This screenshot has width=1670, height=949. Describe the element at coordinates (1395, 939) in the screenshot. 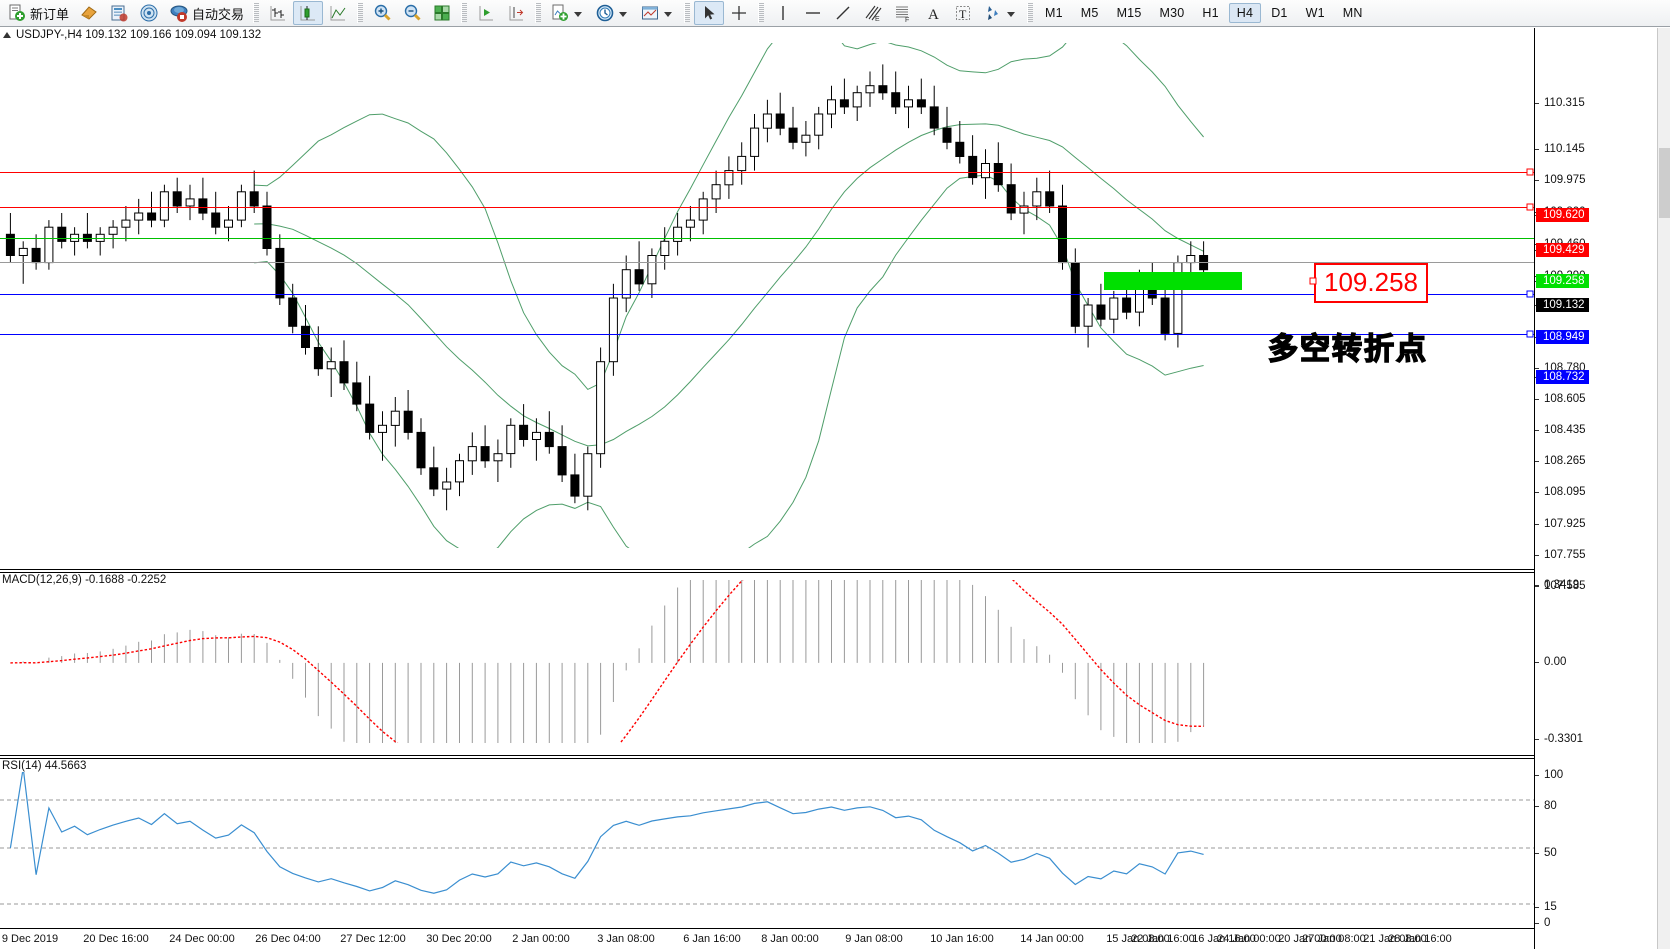

I see `time-label-16: 21 Jan 08:00` at that location.